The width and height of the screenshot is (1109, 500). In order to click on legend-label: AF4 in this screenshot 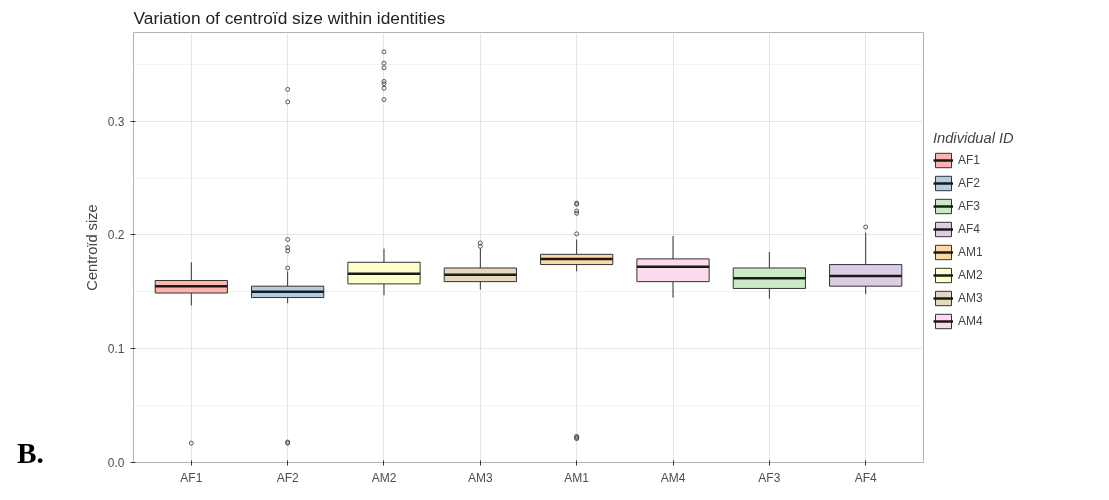, I will do `click(969, 229)`.